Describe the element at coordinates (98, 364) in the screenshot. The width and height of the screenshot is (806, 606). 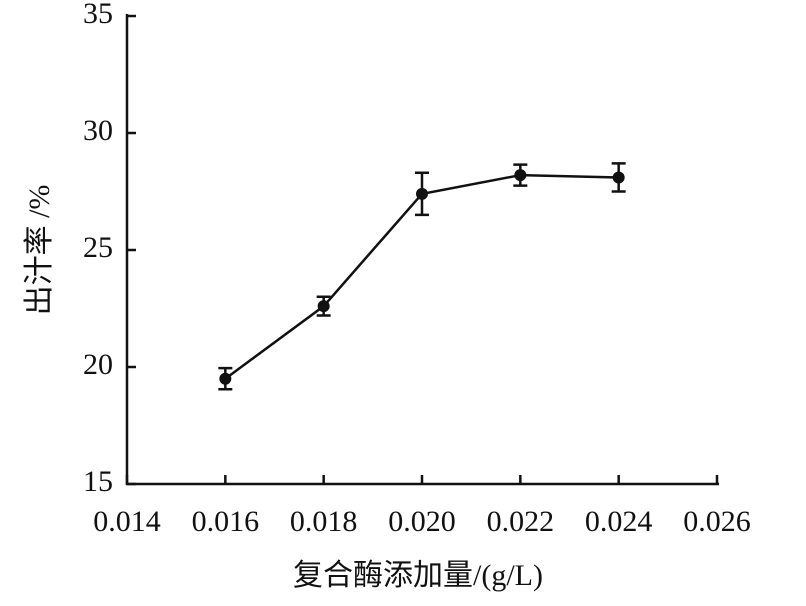
I see `y-tick-label: 20` at that location.